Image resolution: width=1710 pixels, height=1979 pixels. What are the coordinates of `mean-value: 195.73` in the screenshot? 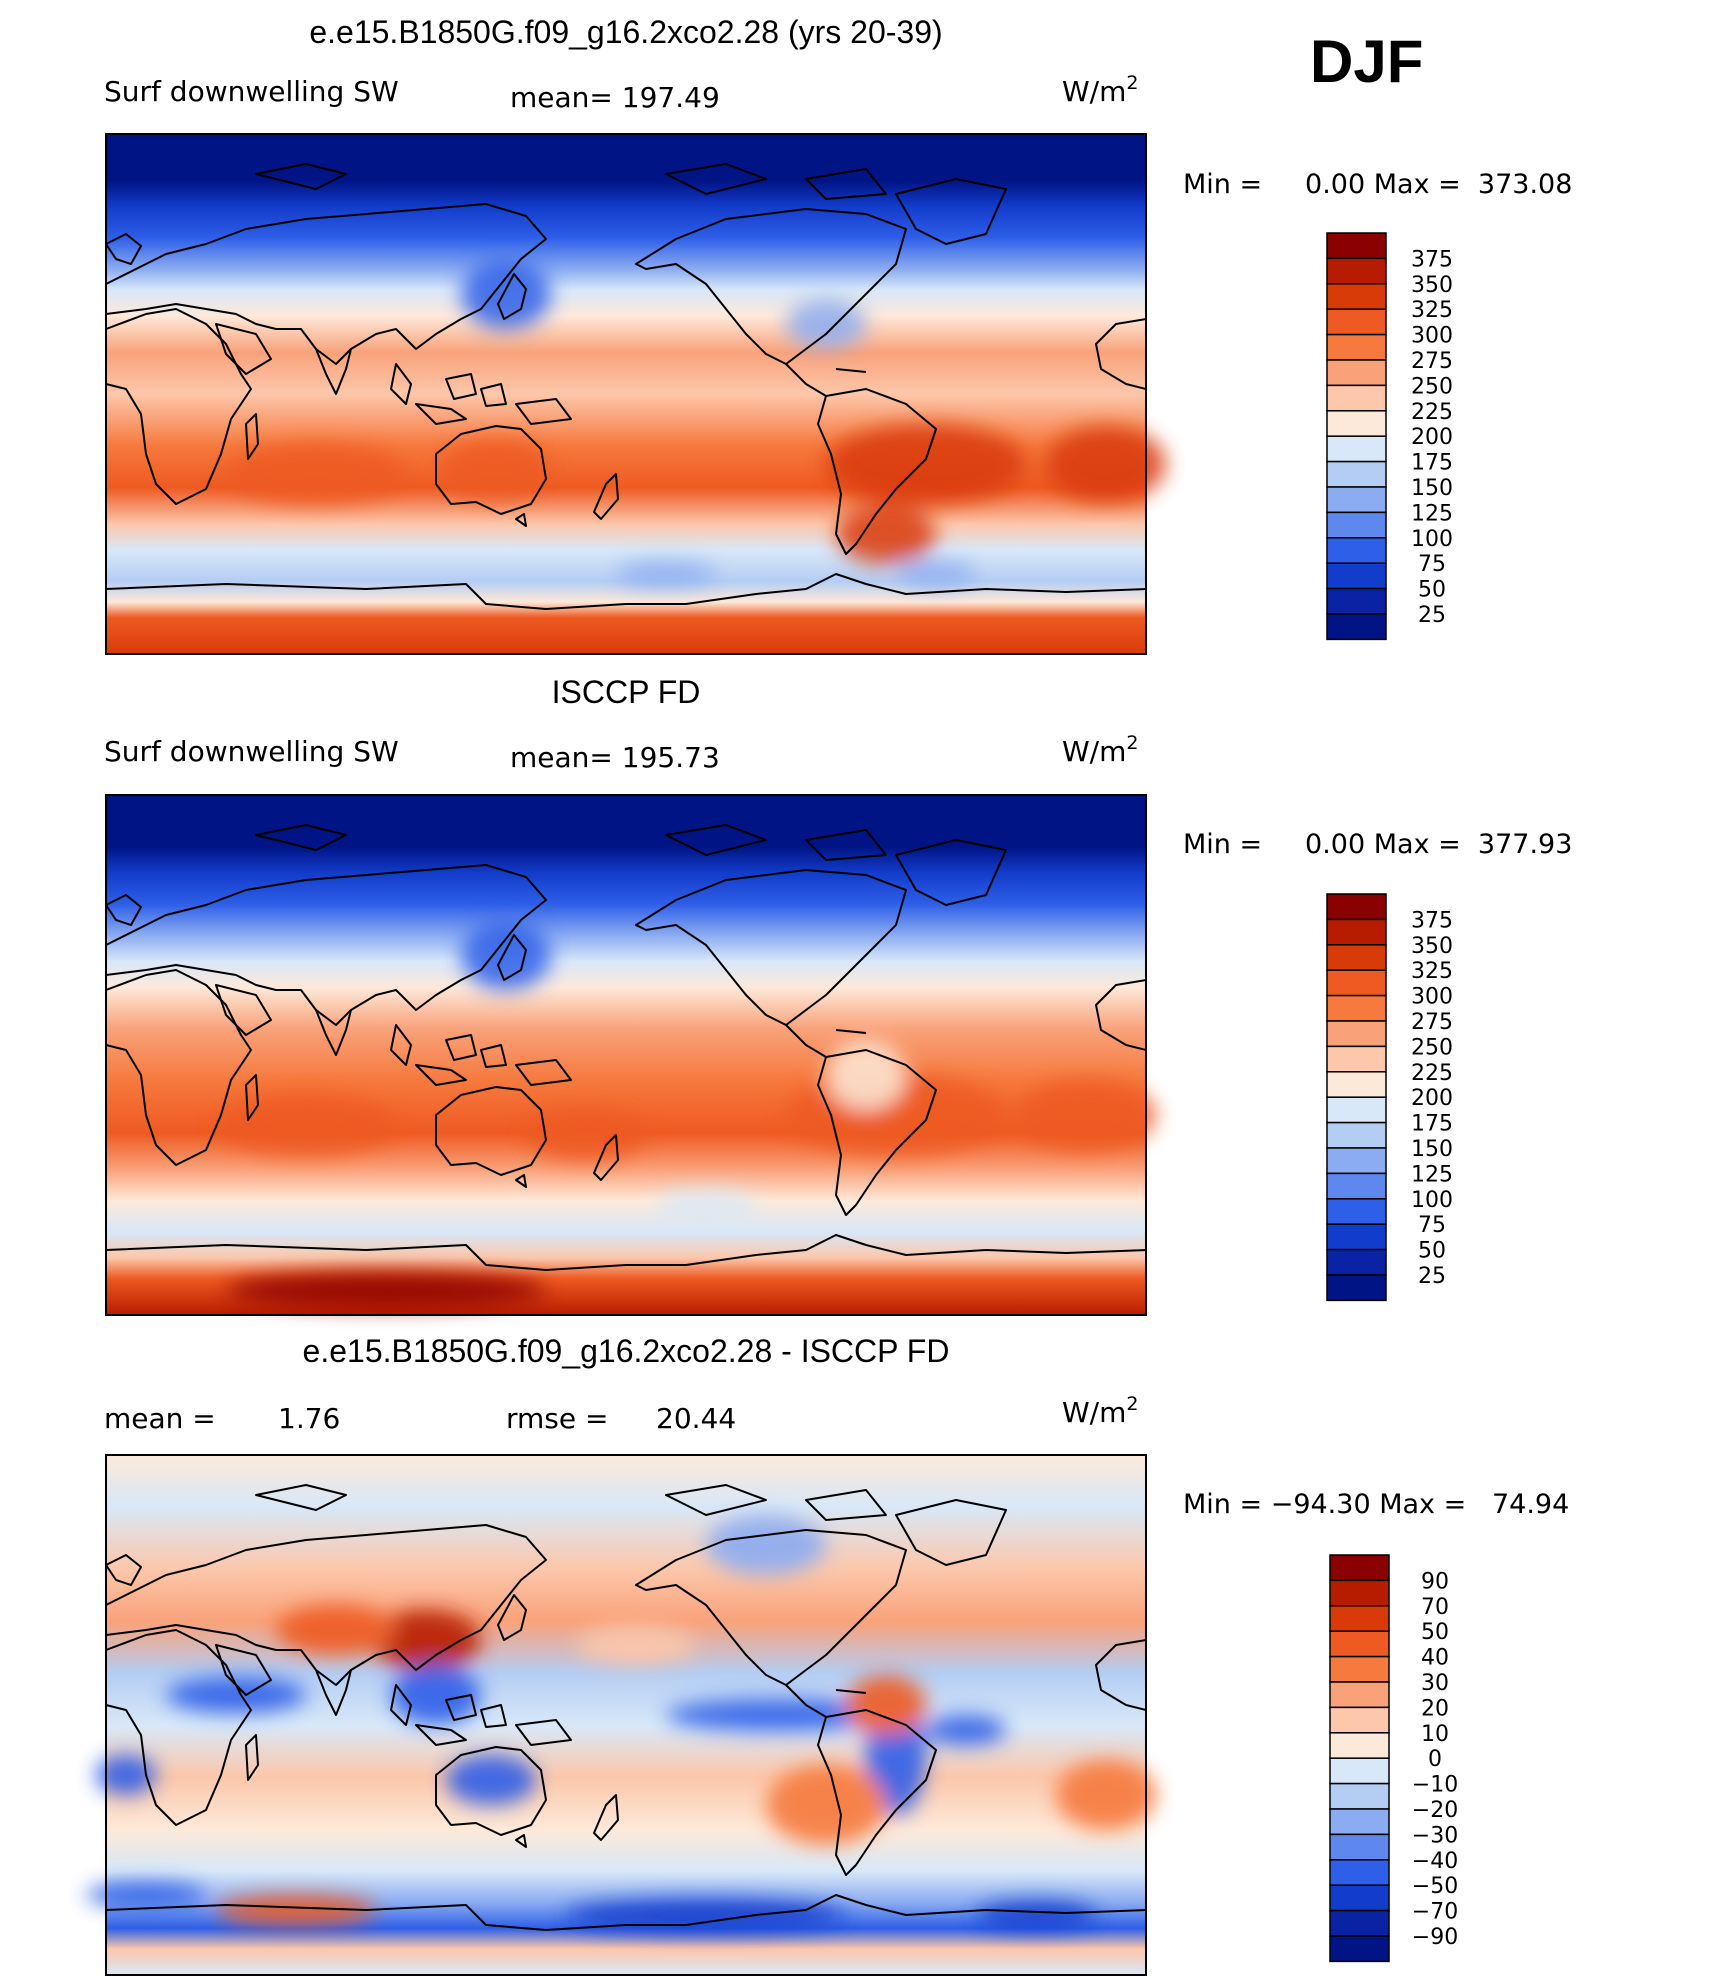 It's located at (671, 757).